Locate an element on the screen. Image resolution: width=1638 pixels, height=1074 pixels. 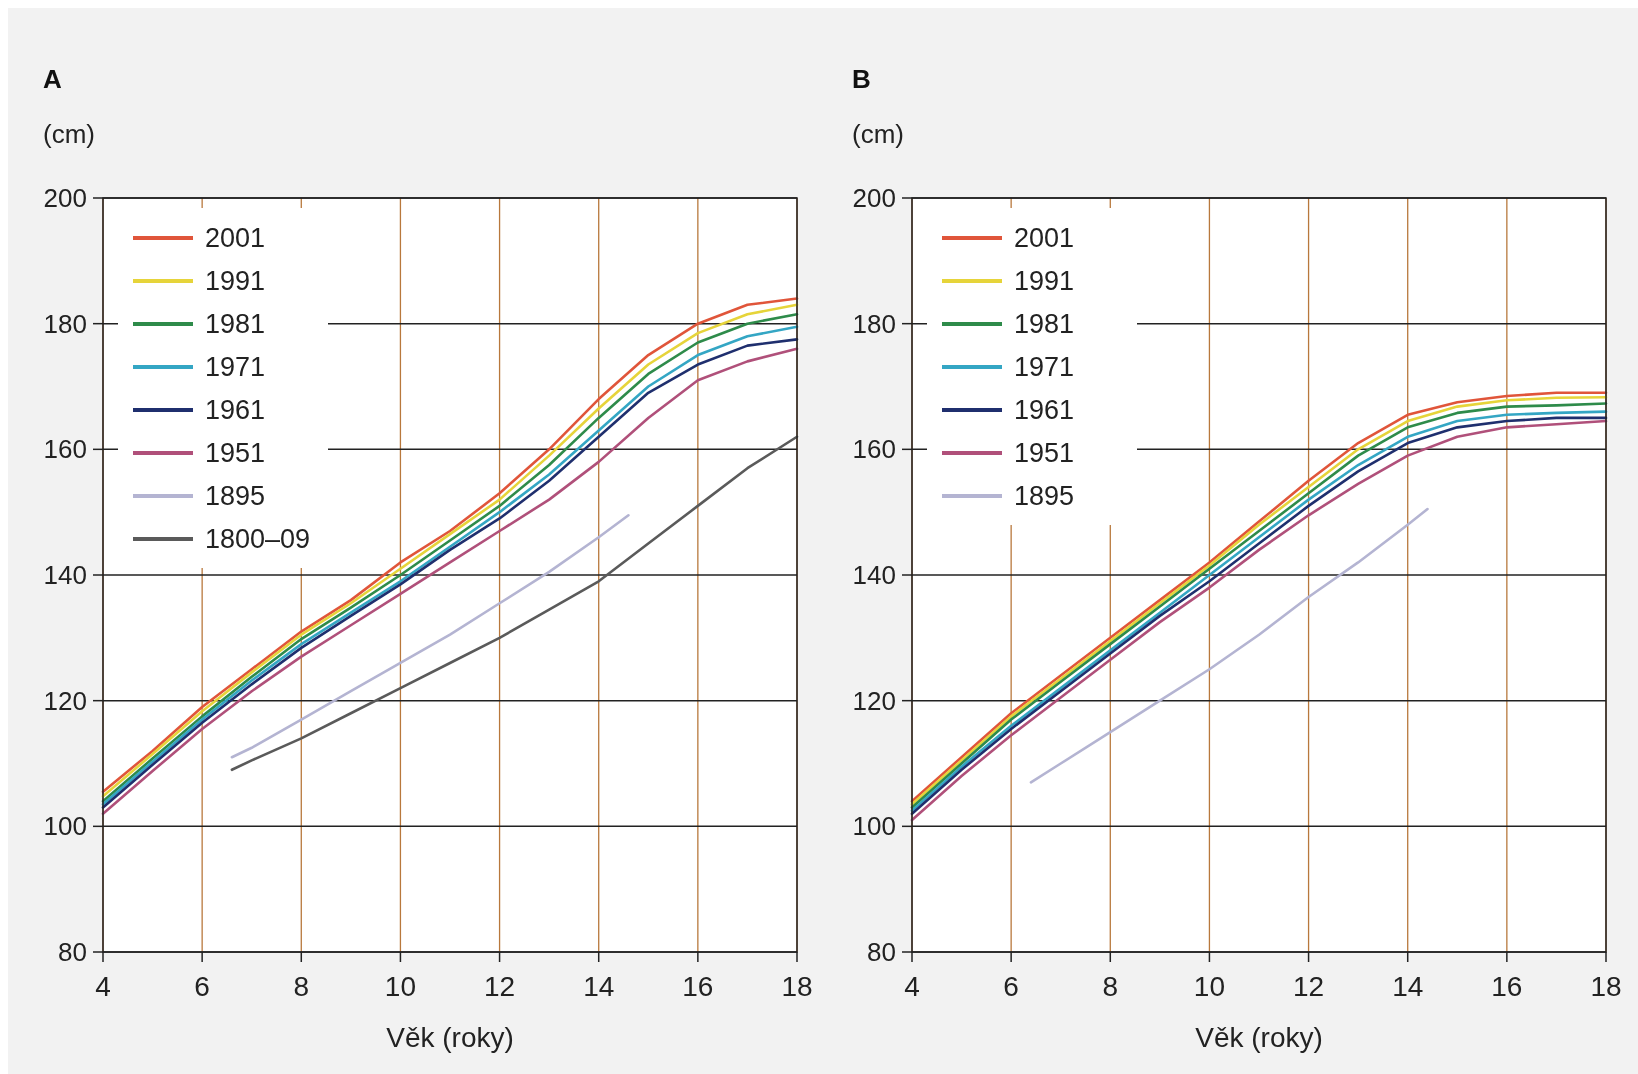
chart-title: B is located at coordinates (861, 79).